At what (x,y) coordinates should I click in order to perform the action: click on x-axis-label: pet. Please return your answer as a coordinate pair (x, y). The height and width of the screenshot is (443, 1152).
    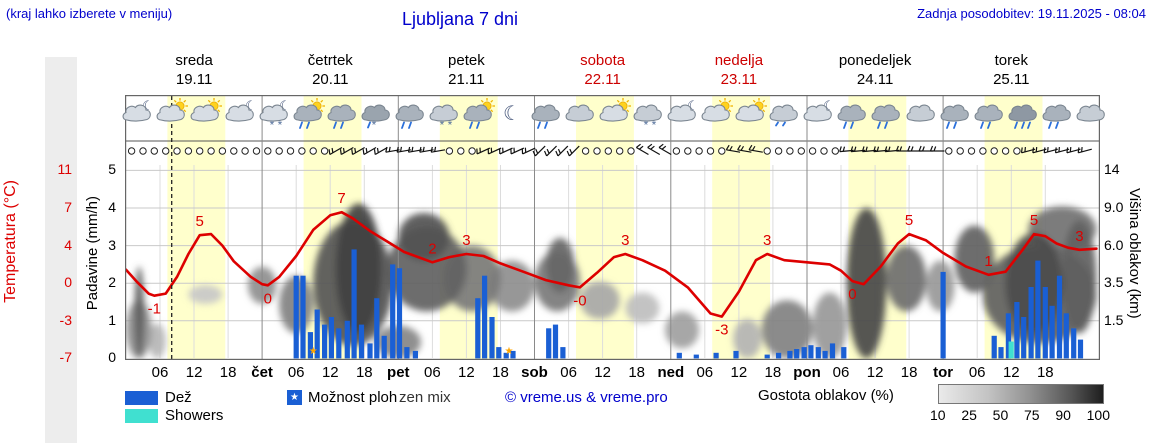
    Looking at the image, I should click on (398, 372).